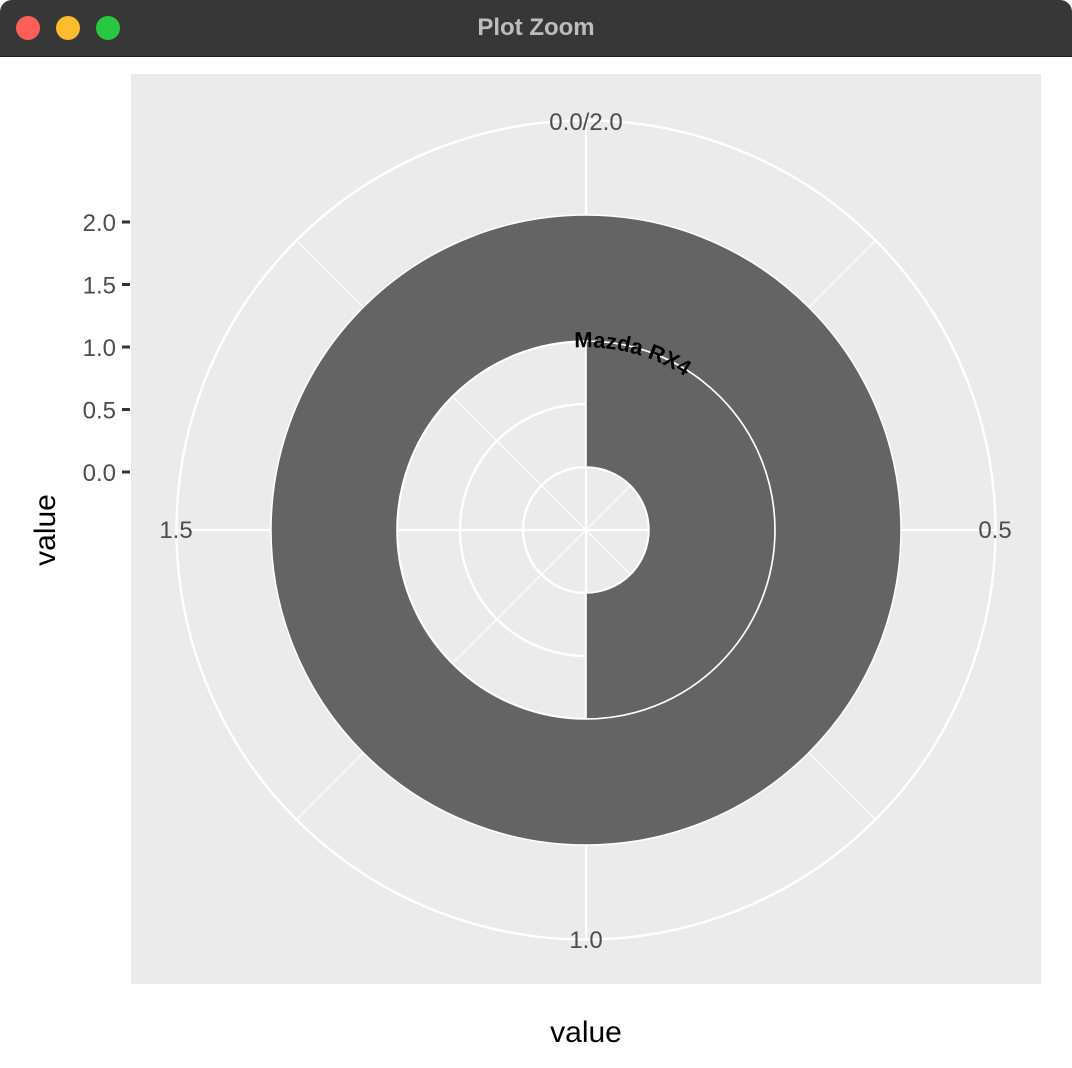 This screenshot has height=1068, width=1072. What do you see at coordinates (99, 286) in the screenshot?
I see `r-axis-tick-label: 1.5` at bounding box center [99, 286].